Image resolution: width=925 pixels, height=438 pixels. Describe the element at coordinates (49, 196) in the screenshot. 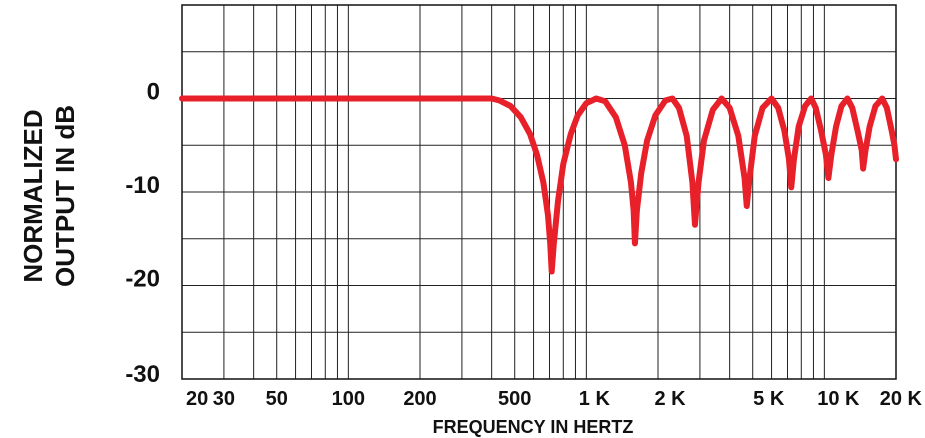

I see `y-axis-label: NORMALIZED OUTPUT IN dB` at that location.